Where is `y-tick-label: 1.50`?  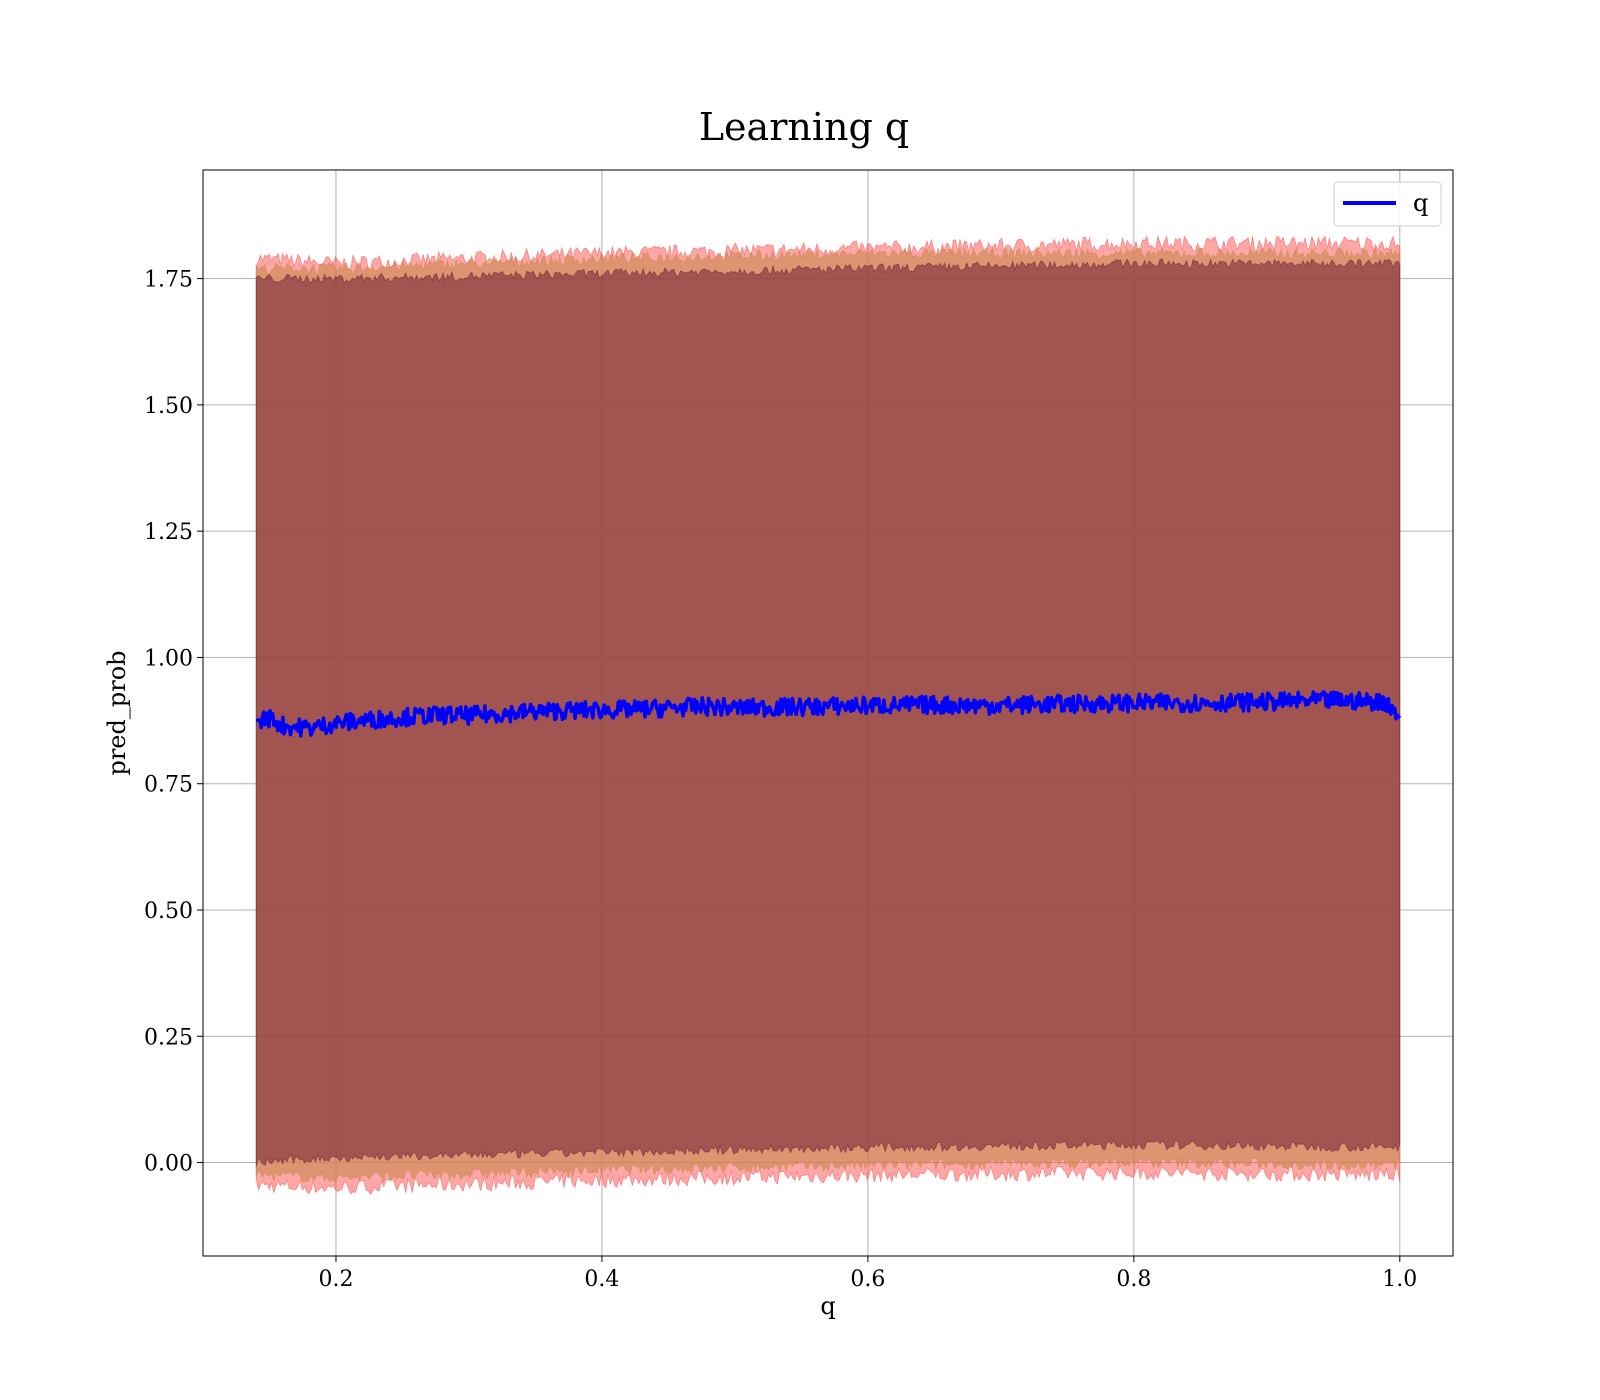
y-tick-label: 1.50 is located at coordinates (168, 406).